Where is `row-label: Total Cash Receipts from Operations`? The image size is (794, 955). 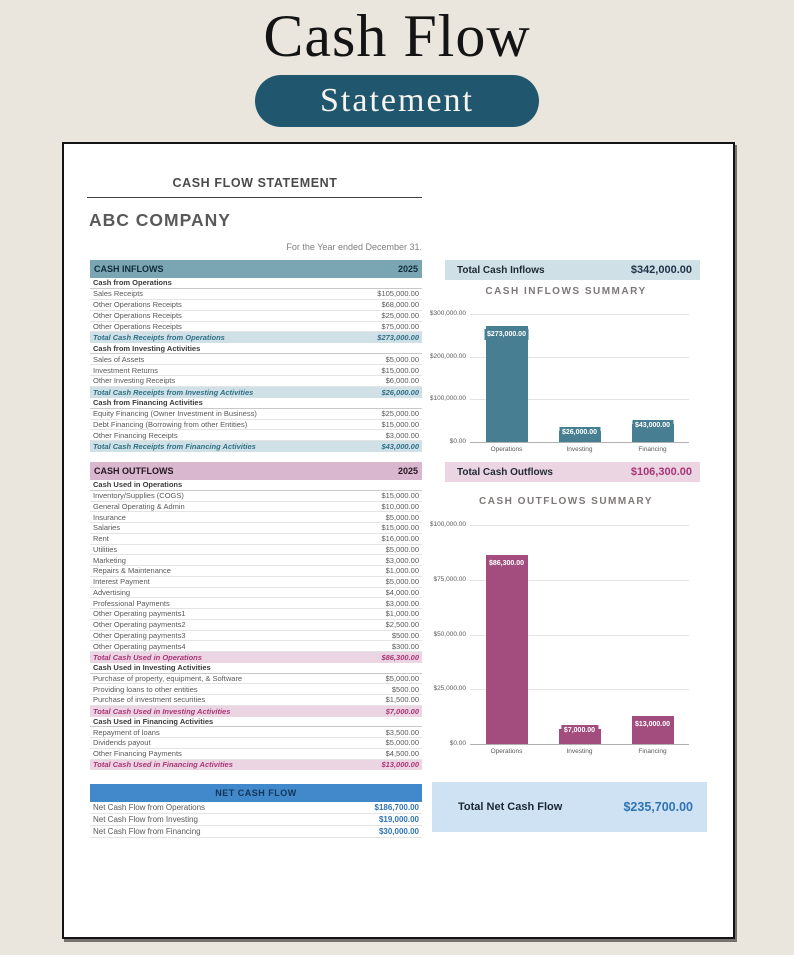
row-label: Total Cash Receipts from Operations is located at coordinates (159, 338).